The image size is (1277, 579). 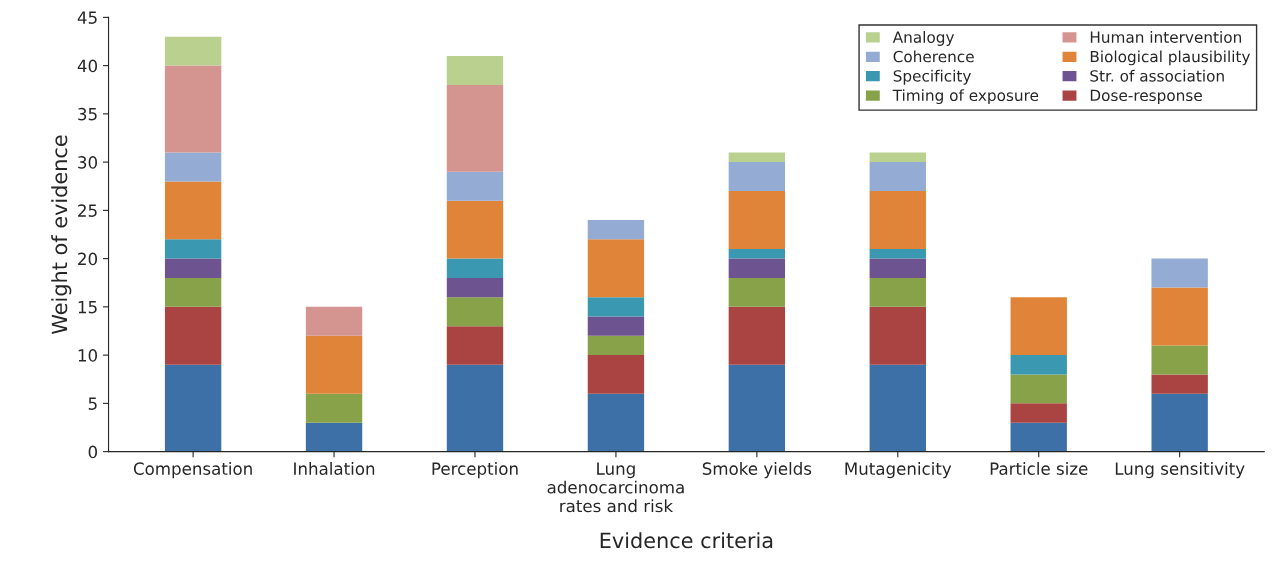 I want to click on legend-label: Analogy, so click(x=923, y=38).